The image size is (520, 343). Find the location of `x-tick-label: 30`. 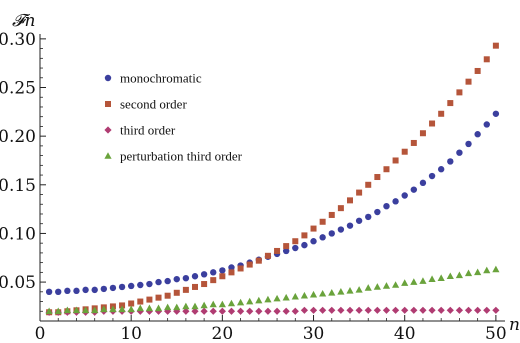

x-tick-label: 30 is located at coordinates (314, 333).